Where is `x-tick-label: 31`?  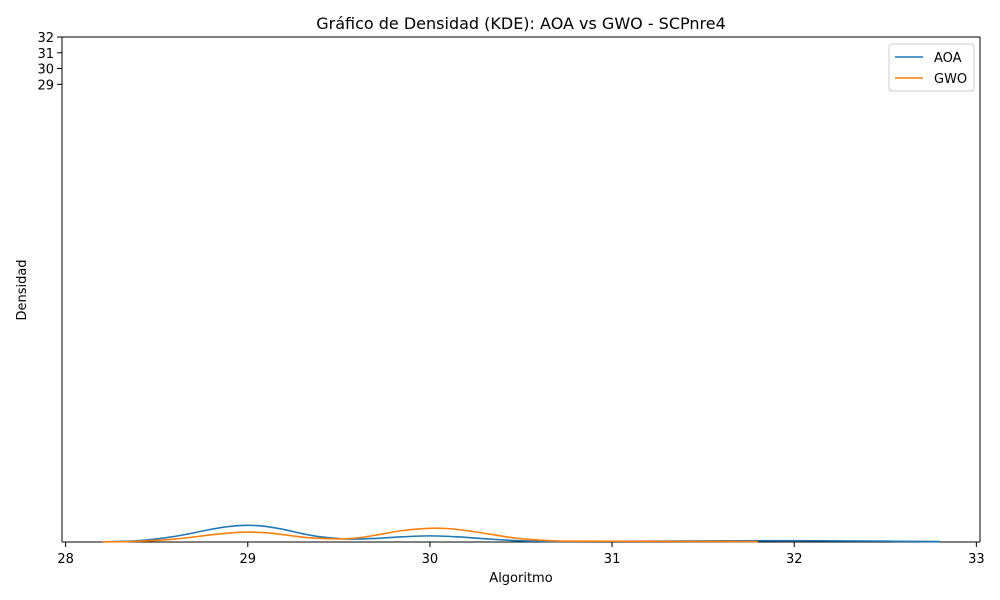 x-tick-label: 31 is located at coordinates (612, 559).